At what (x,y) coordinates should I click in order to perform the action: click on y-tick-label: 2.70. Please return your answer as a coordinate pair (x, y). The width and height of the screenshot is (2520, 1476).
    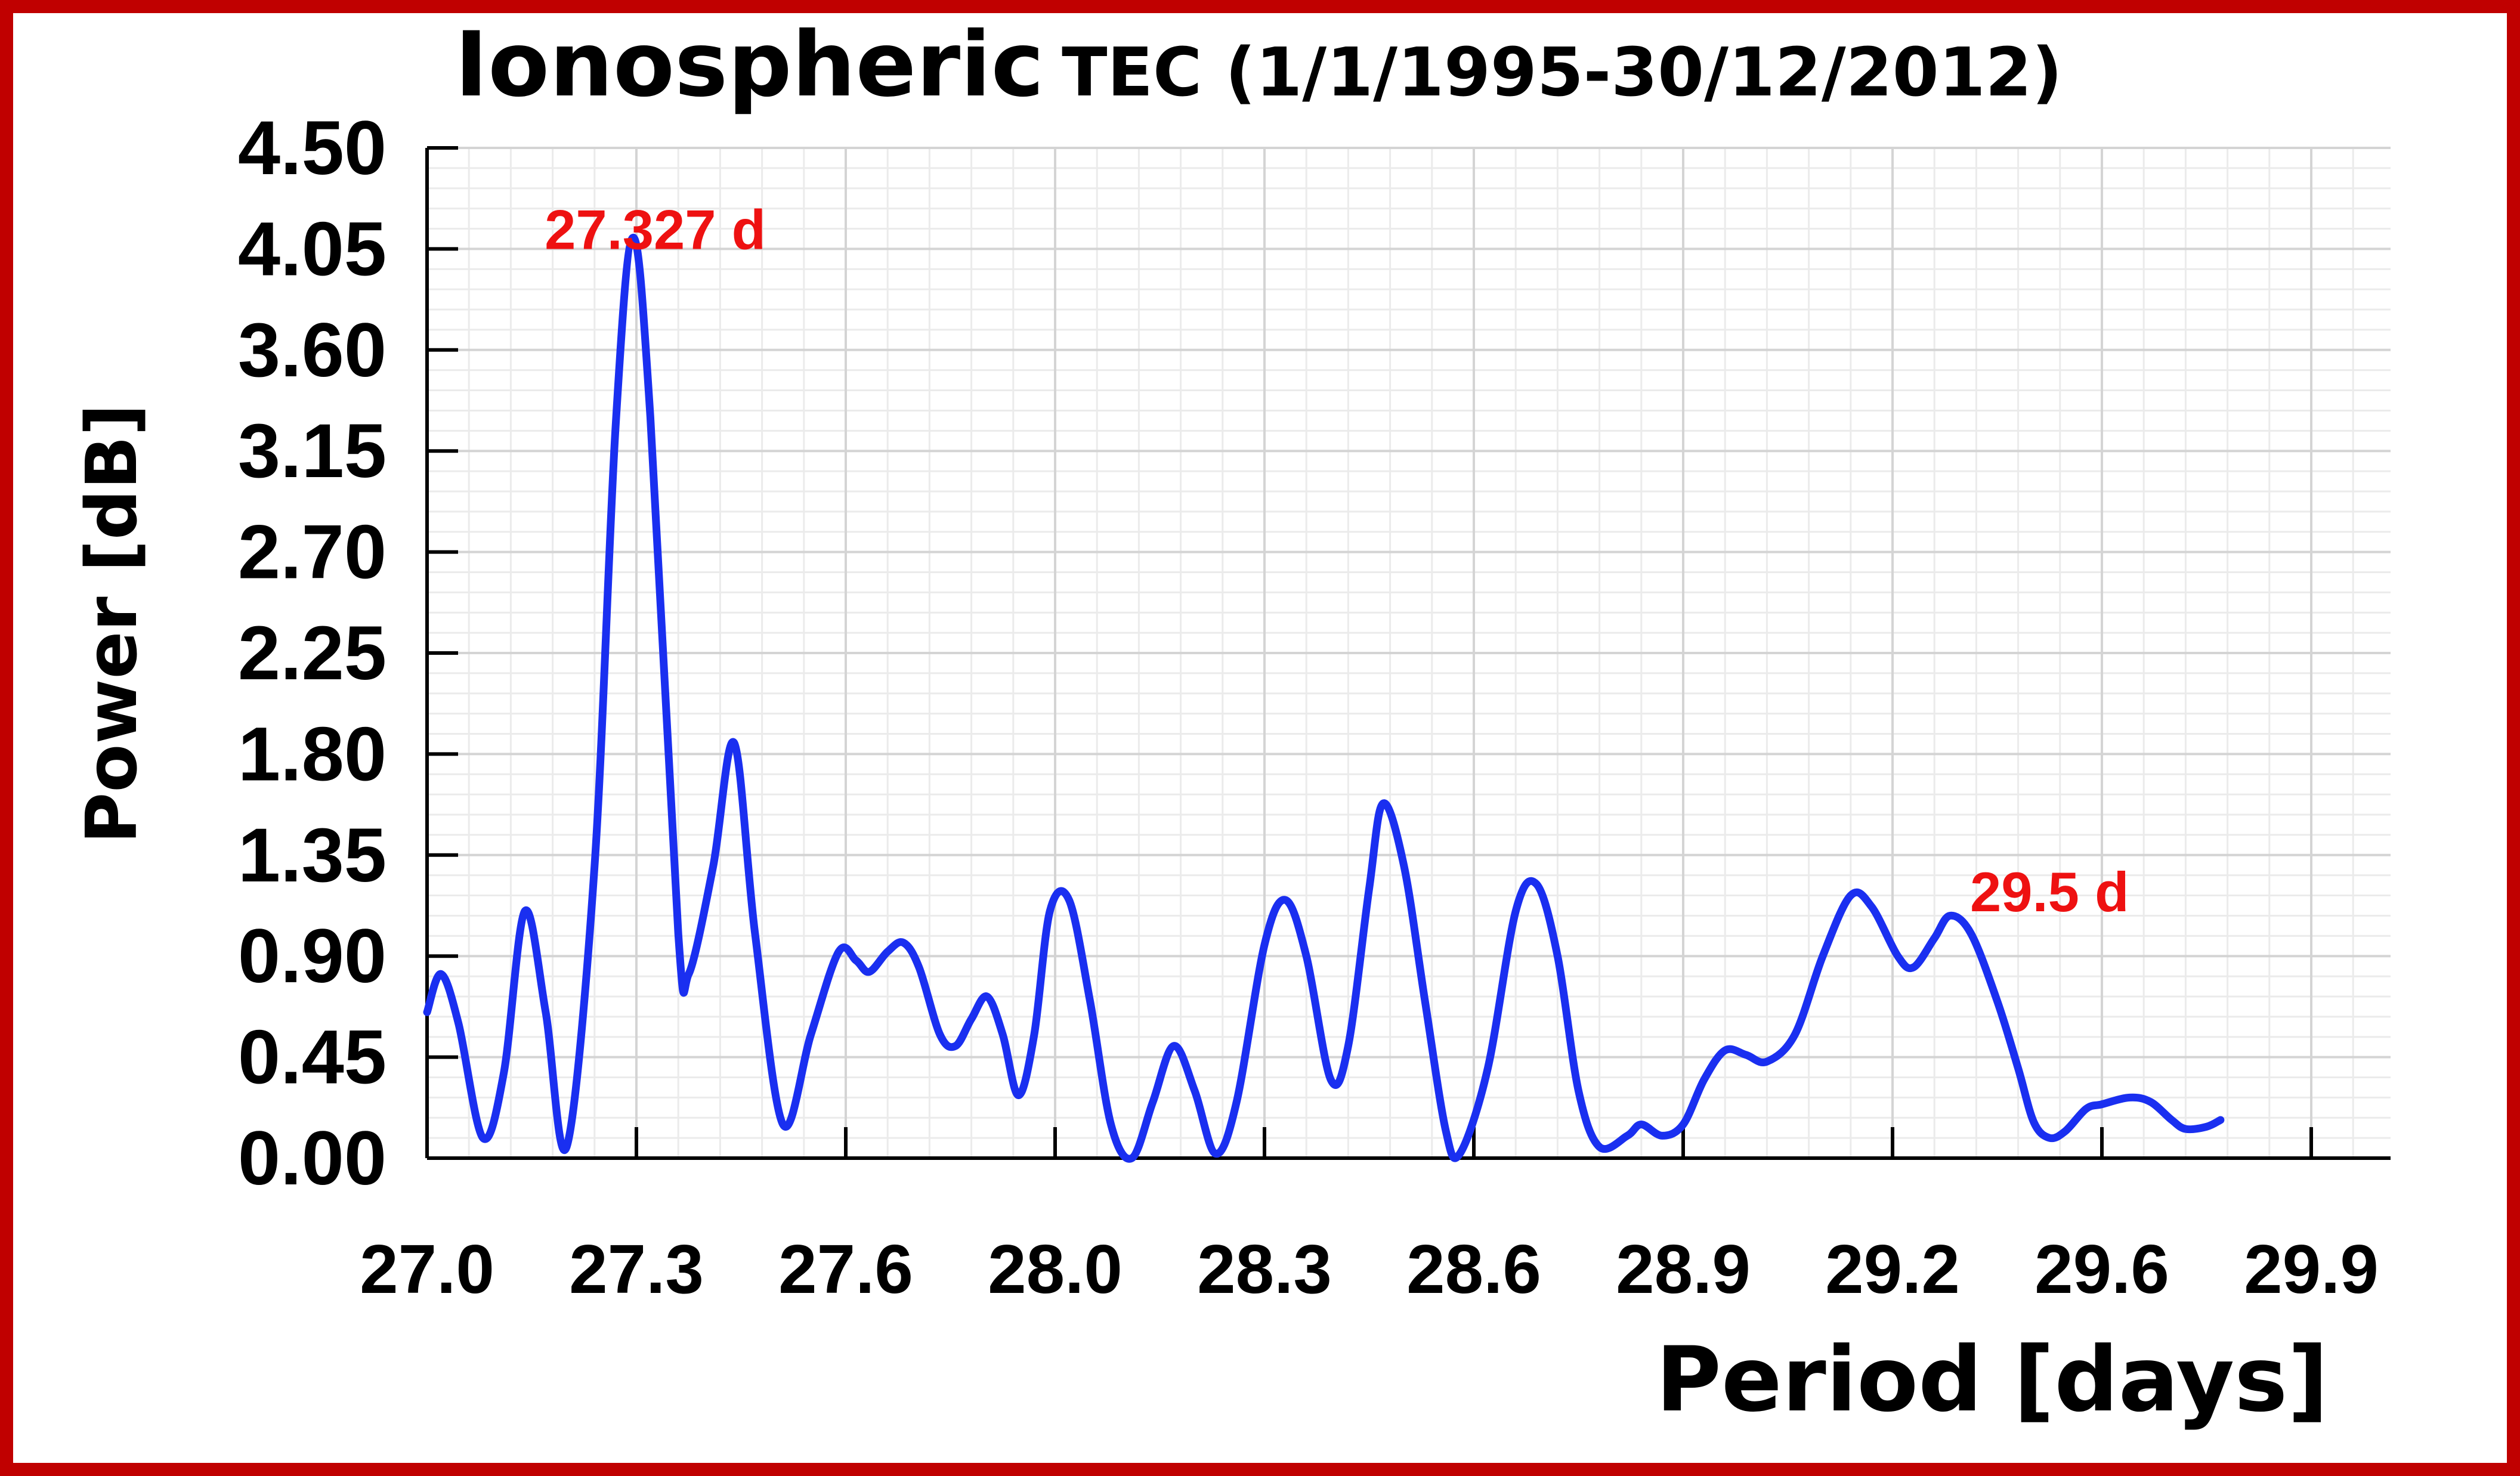
    Looking at the image, I should click on (312, 552).